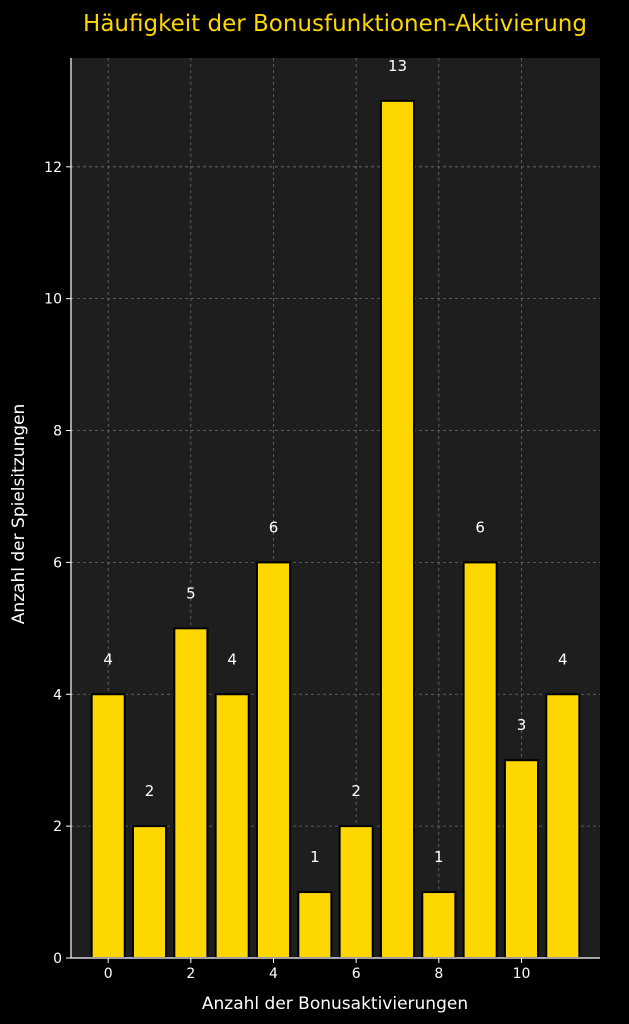 The image size is (629, 1024). Describe the element at coordinates (273, 974) in the screenshot. I see `x-tick-label: 4` at that location.